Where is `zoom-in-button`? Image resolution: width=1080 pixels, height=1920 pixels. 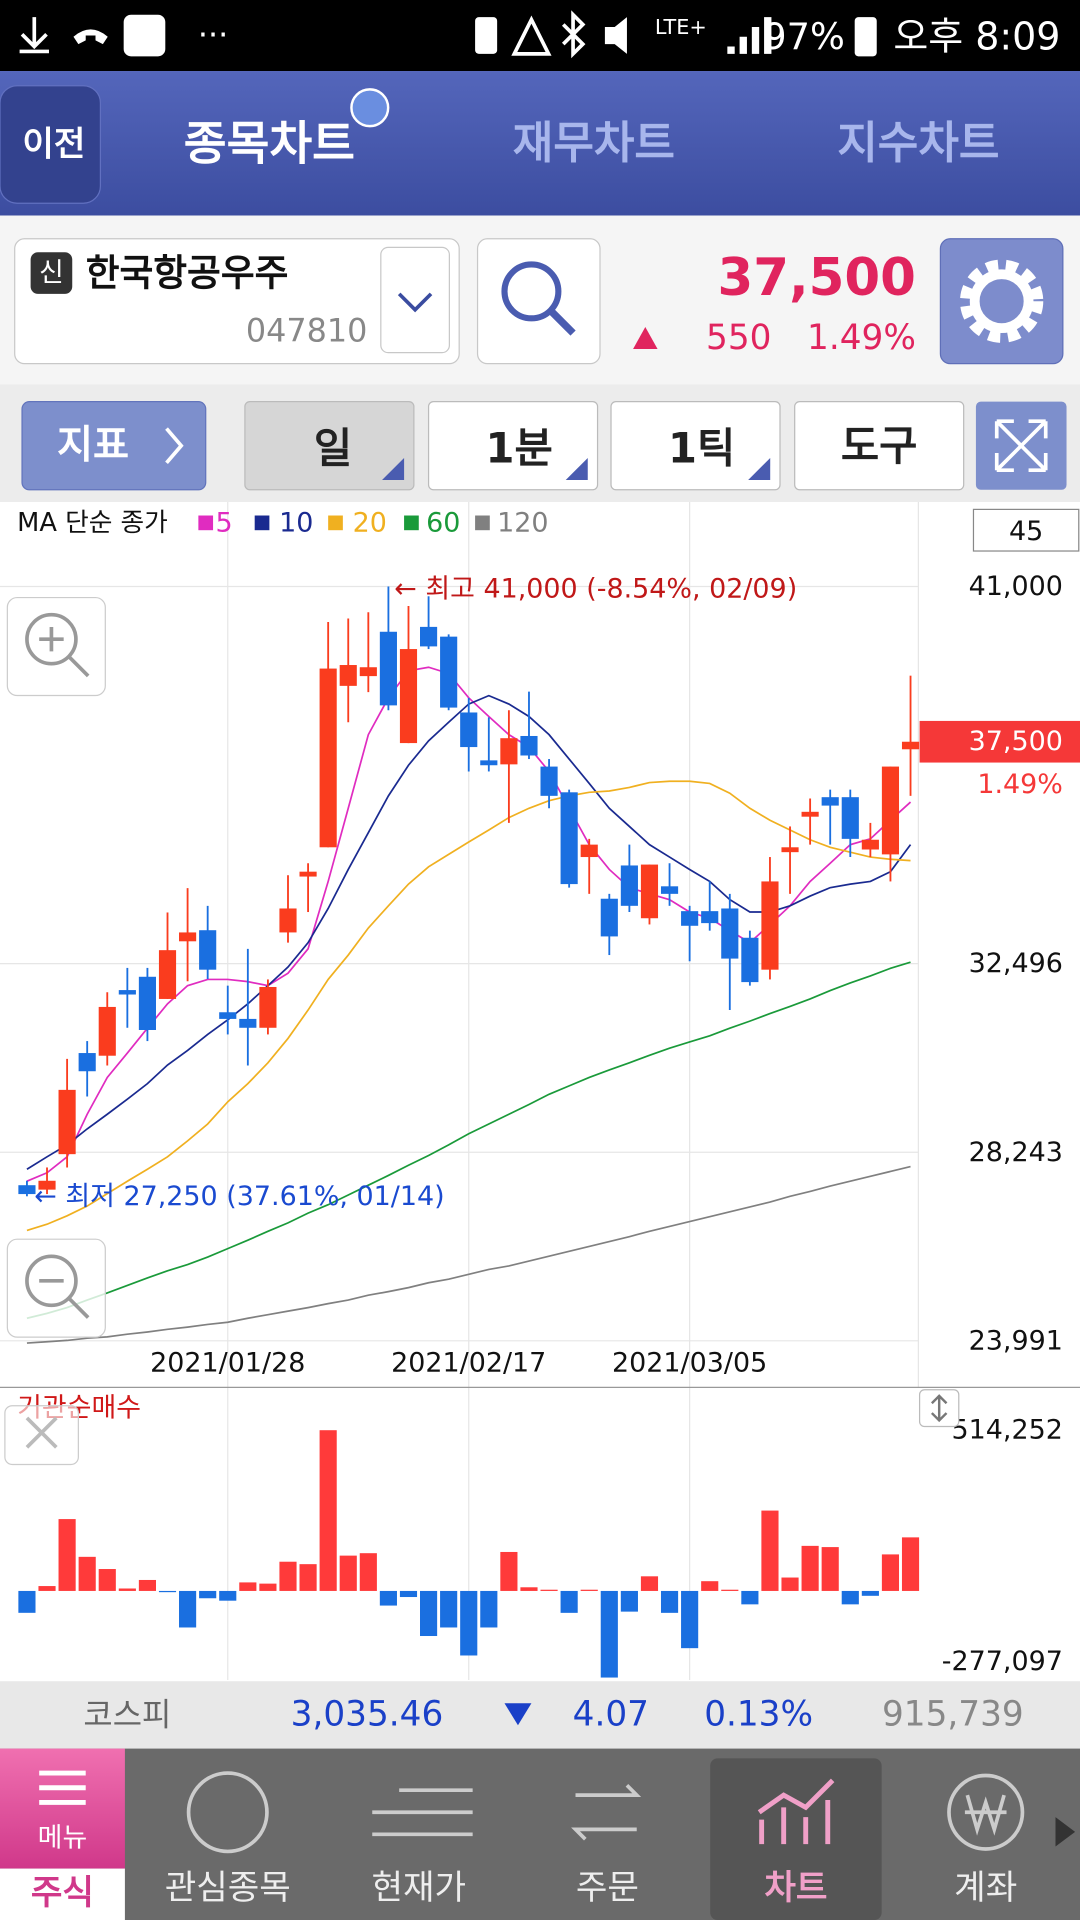
zoom-in-button is located at coordinates (56, 646).